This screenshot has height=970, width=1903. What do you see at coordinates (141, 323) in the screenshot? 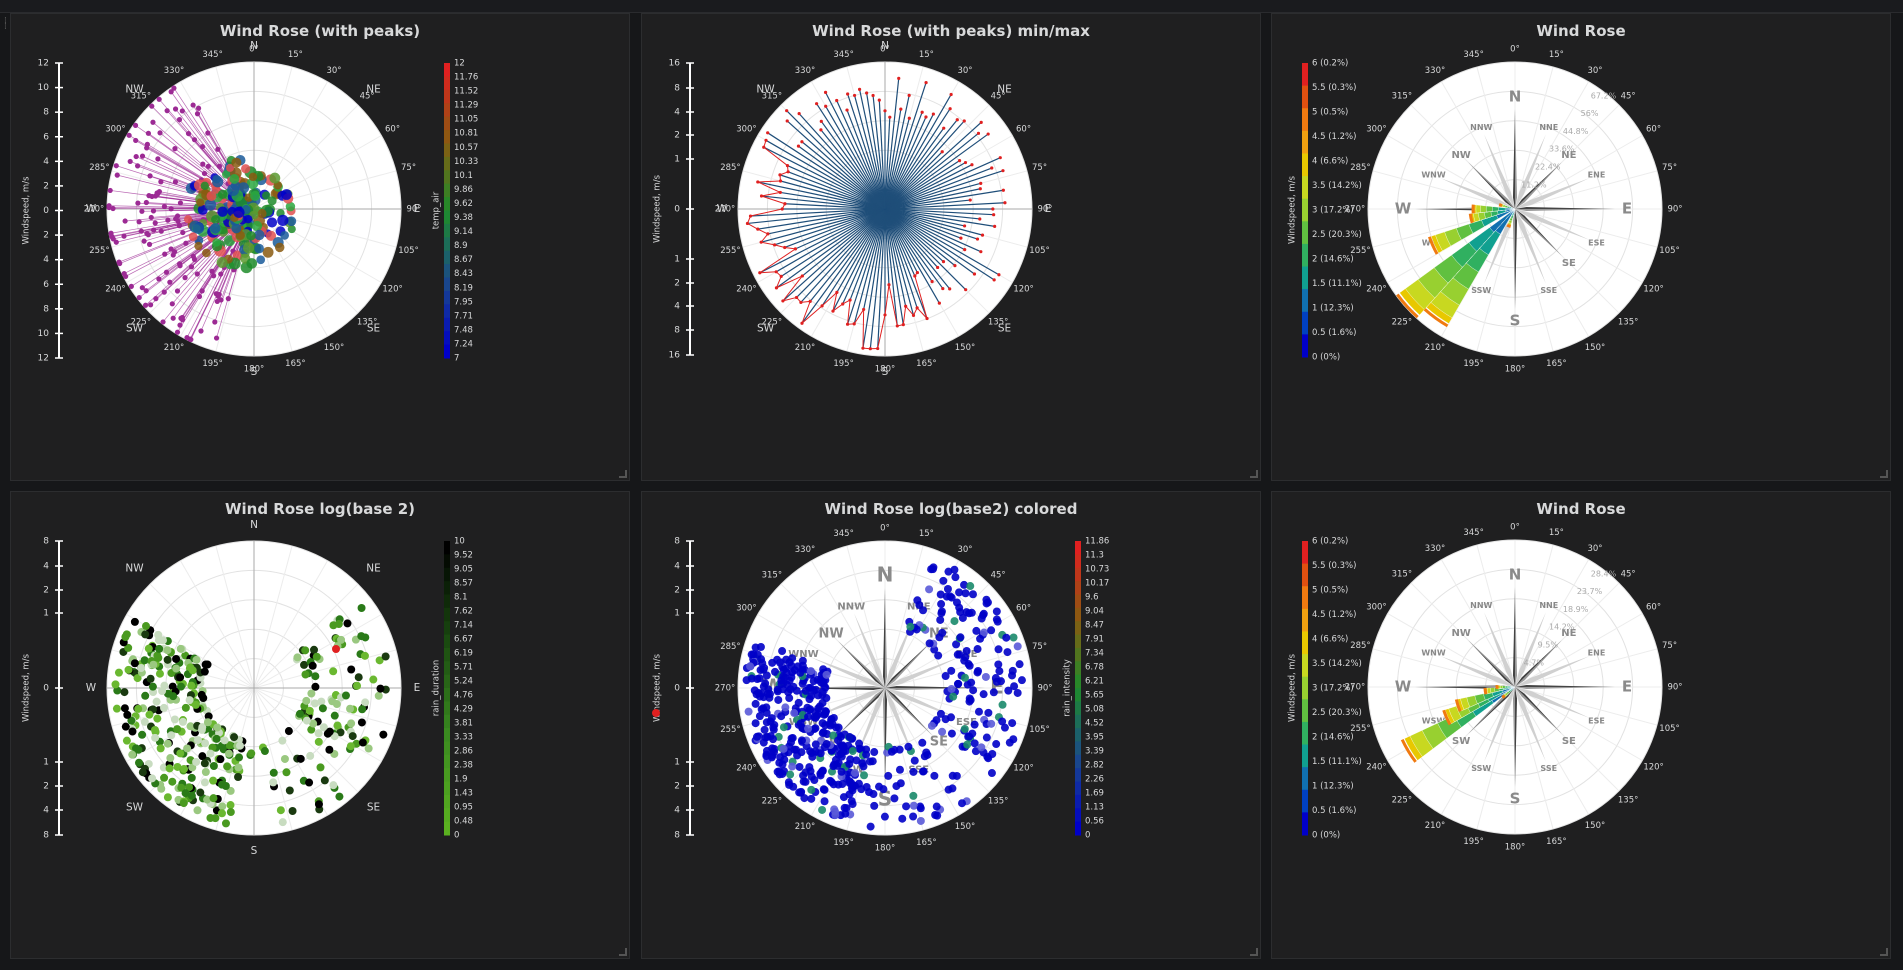
I see `degree-label: 225°` at bounding box center [141, 323].